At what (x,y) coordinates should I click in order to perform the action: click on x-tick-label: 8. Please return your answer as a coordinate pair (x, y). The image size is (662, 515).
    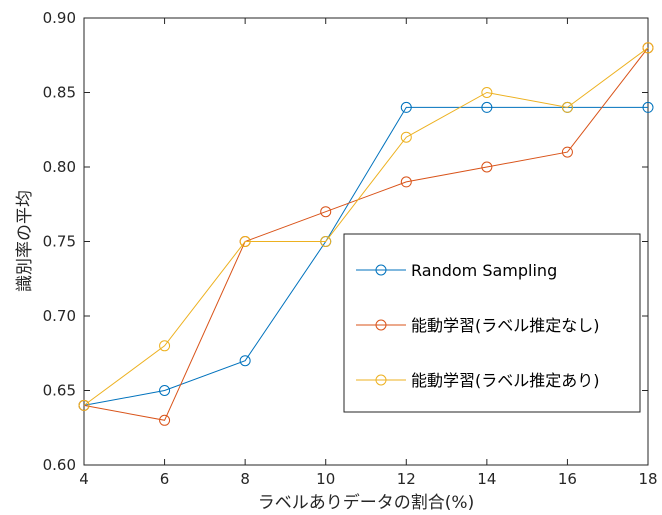
    Looking at the image, I should click on (245, 479).